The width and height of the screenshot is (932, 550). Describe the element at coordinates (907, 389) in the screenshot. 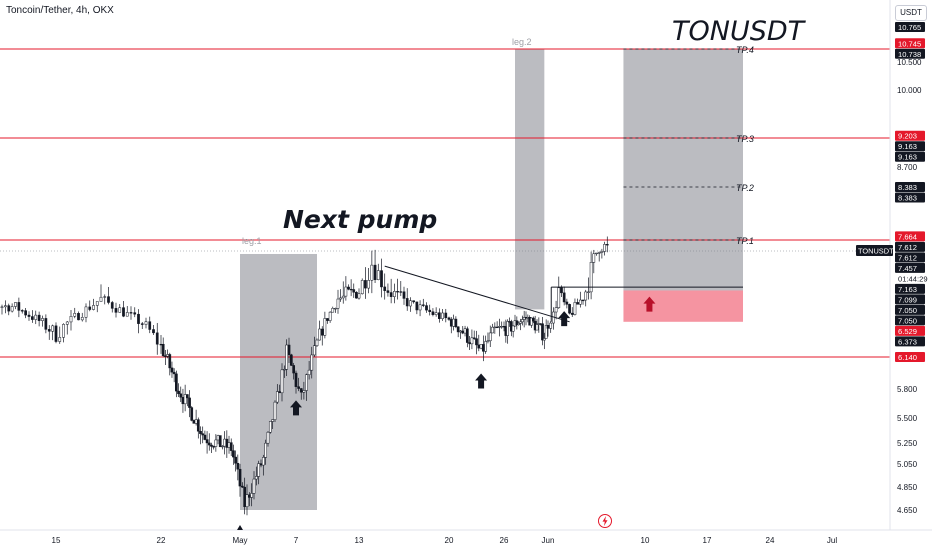

I see `y-tick-label: 5.800` at that location.